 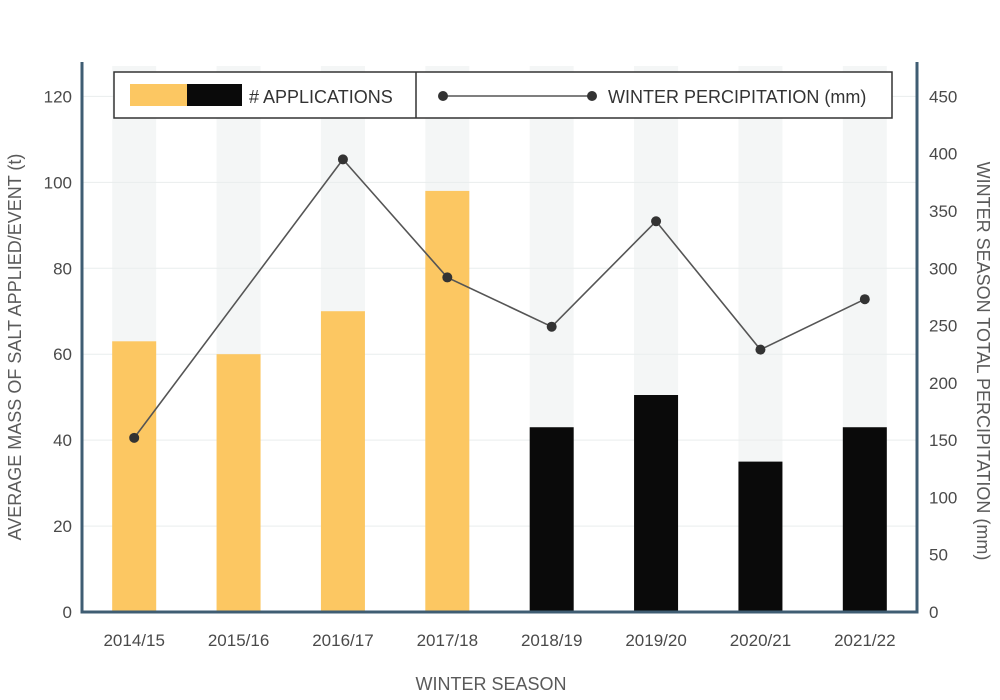 I want to click on left-tick-label: 100, so click(x=58, y=182).